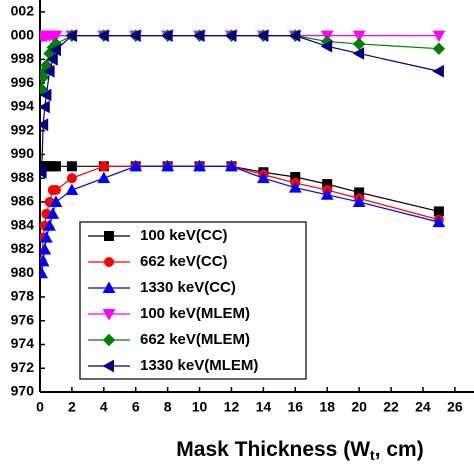  I want to click on x-tick-label: 12, so click(232, 407).